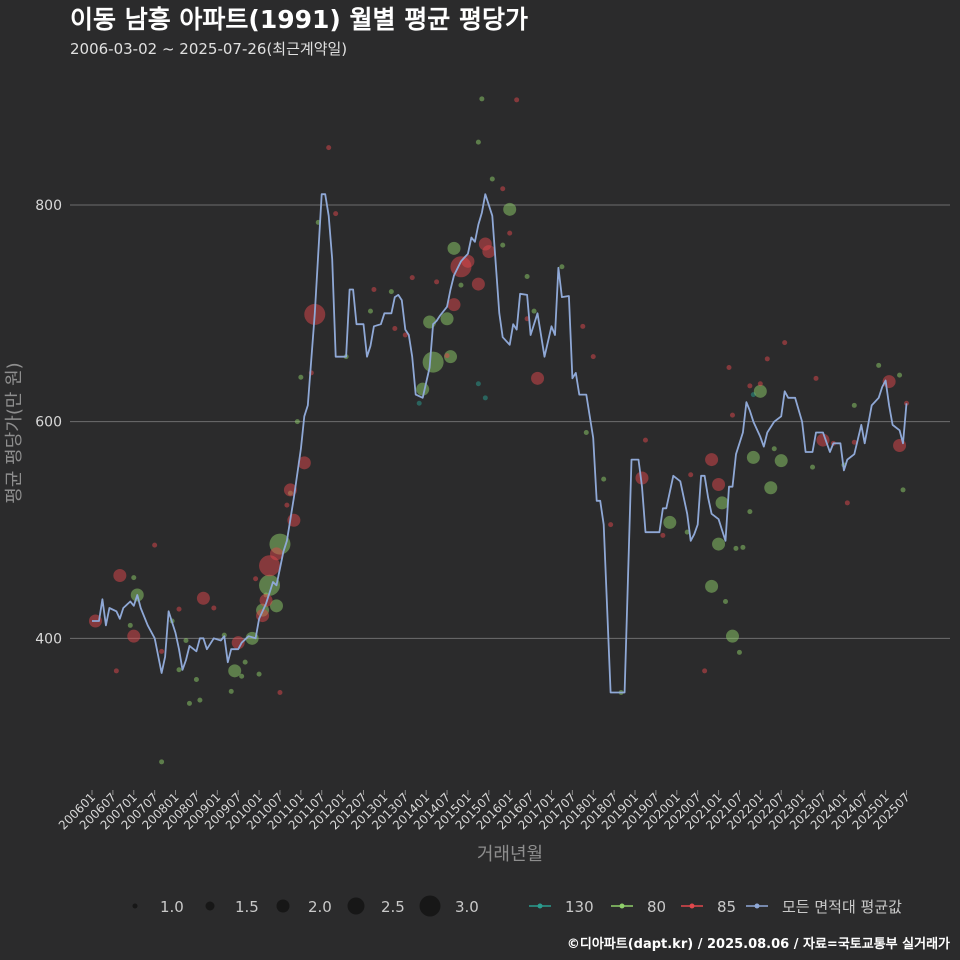  I want to click on legend-series-label: 모든 면적대 평균값, so click(842, 907).